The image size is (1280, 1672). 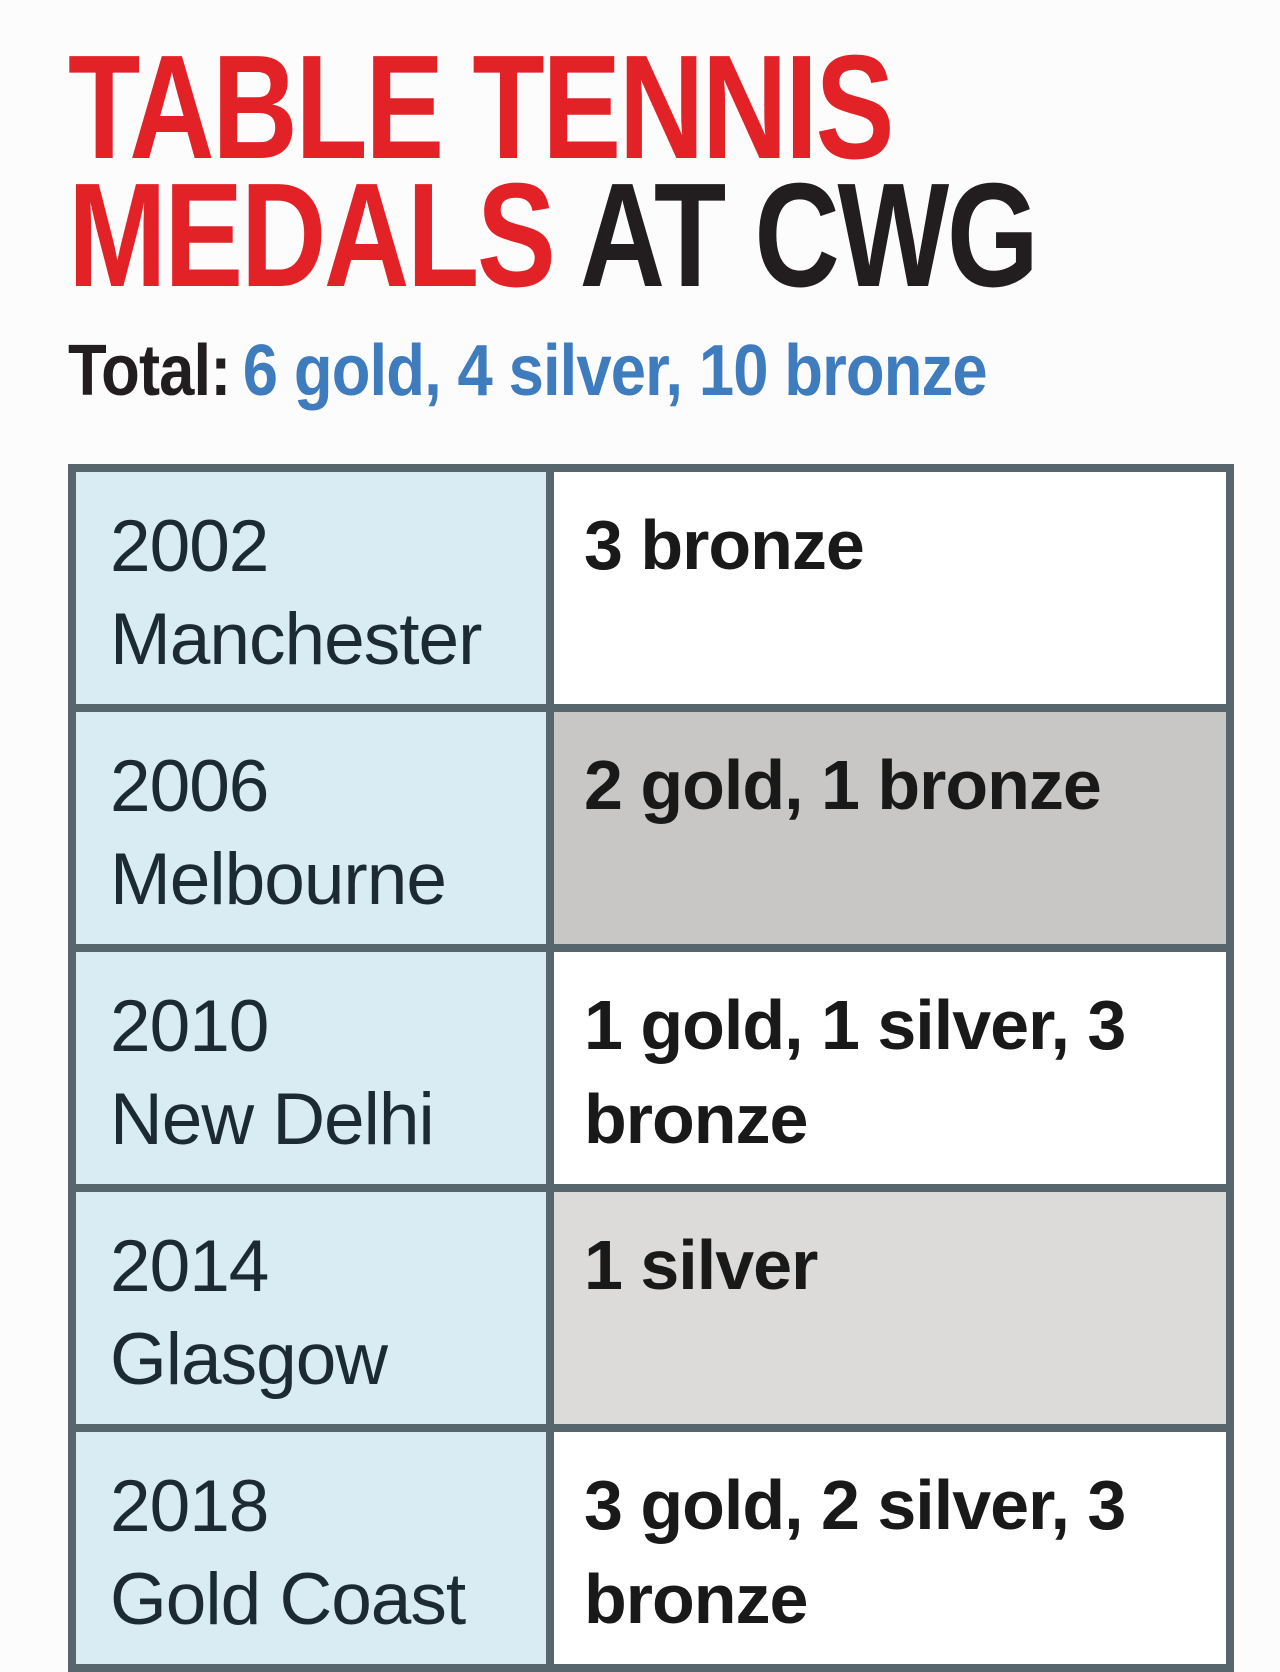 I want to click on table-row: 2014 Glasgow 1 silver, so click(x=651, y=1304).